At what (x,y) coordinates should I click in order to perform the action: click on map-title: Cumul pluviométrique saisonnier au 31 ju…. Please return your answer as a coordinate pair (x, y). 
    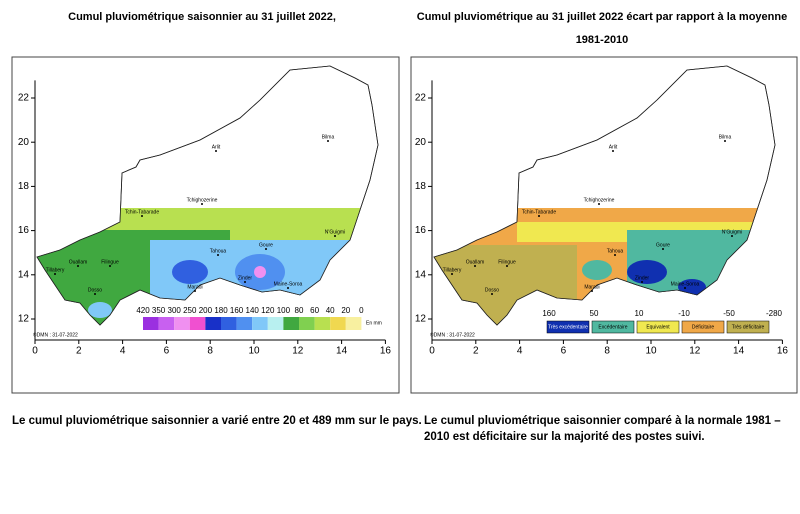
    Looking at the image, I should click on (202, 17).